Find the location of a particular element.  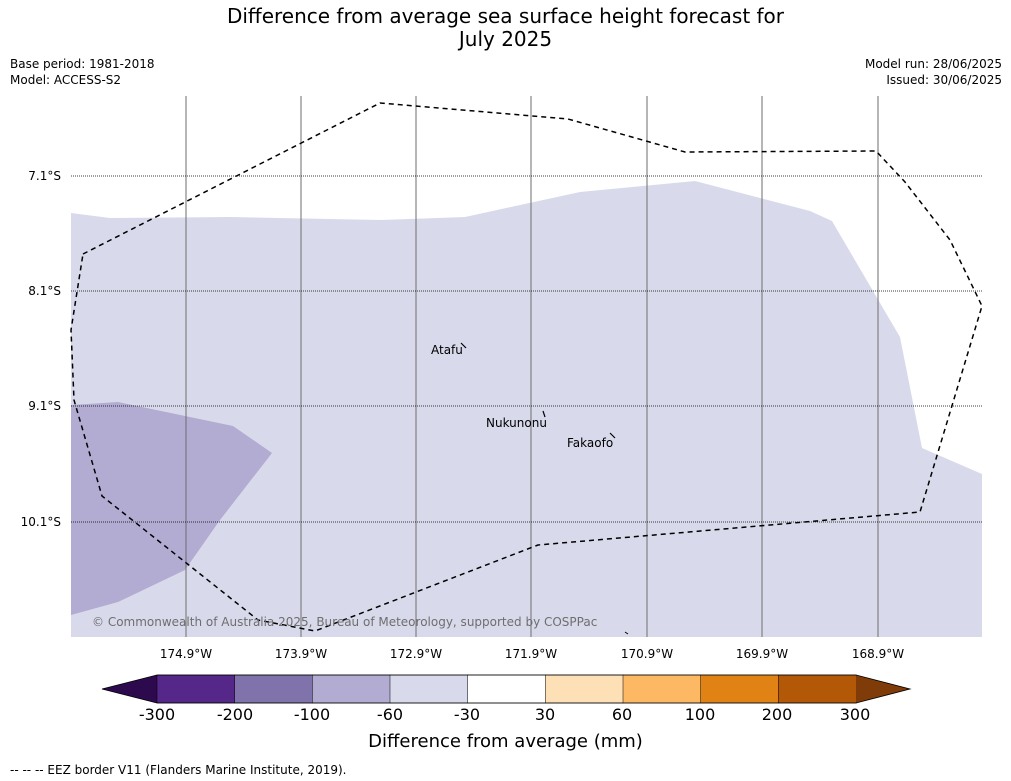

nukunonu-island is located at coordinates (544, 414).